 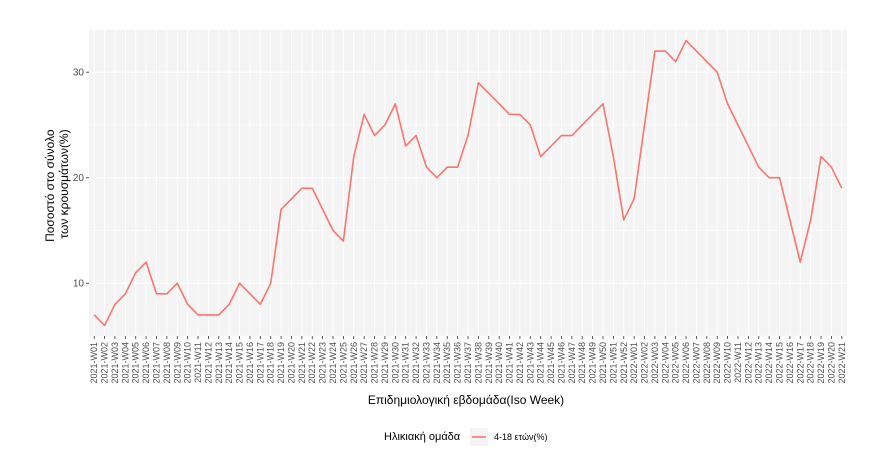 I want to click on legend: Ηλικιακή ομάδα 4-18 ετών(%), so click(x=465, y=437).